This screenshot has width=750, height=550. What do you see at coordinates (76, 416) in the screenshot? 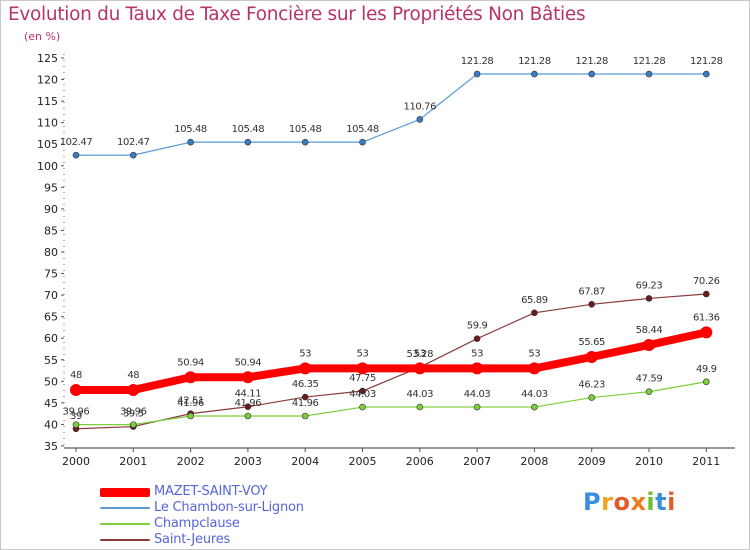
I see `data-label: 39` at bounding box center [76, 416].